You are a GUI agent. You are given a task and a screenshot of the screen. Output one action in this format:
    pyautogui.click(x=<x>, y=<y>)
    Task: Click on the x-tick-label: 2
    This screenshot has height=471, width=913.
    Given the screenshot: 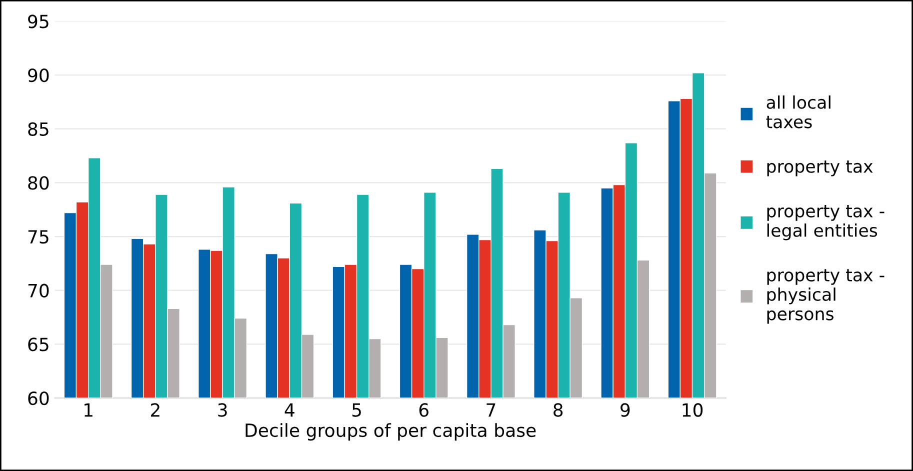 What is the action you would take?
    pyautogui.click(x=155, y=410)
    